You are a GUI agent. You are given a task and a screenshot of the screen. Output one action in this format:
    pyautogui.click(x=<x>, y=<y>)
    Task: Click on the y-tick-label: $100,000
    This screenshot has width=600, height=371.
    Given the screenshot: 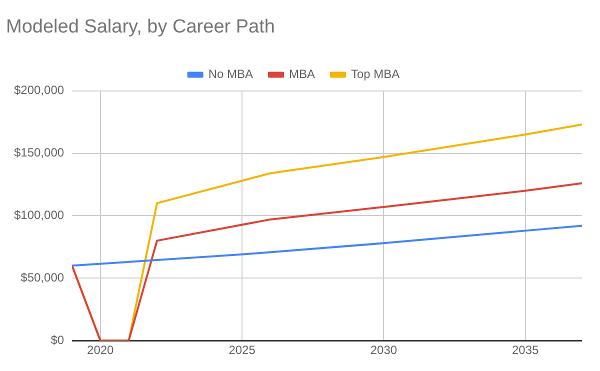 What is the action you would take?
    pyautogui.click(x=39, y=215)
    